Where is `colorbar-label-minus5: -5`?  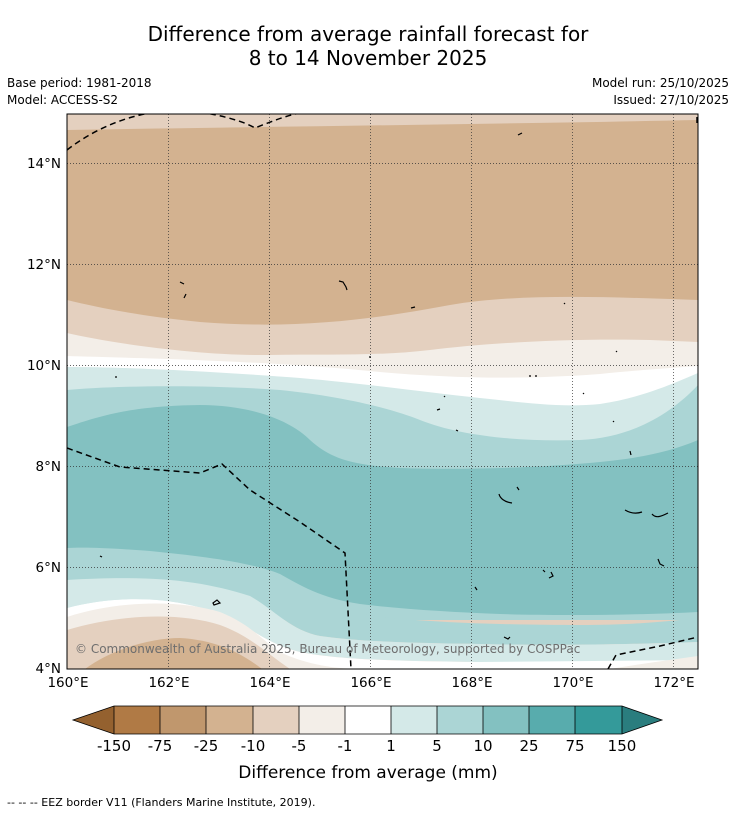 colorbar-label-minus5: -5 is located at coordinates (299, 746).